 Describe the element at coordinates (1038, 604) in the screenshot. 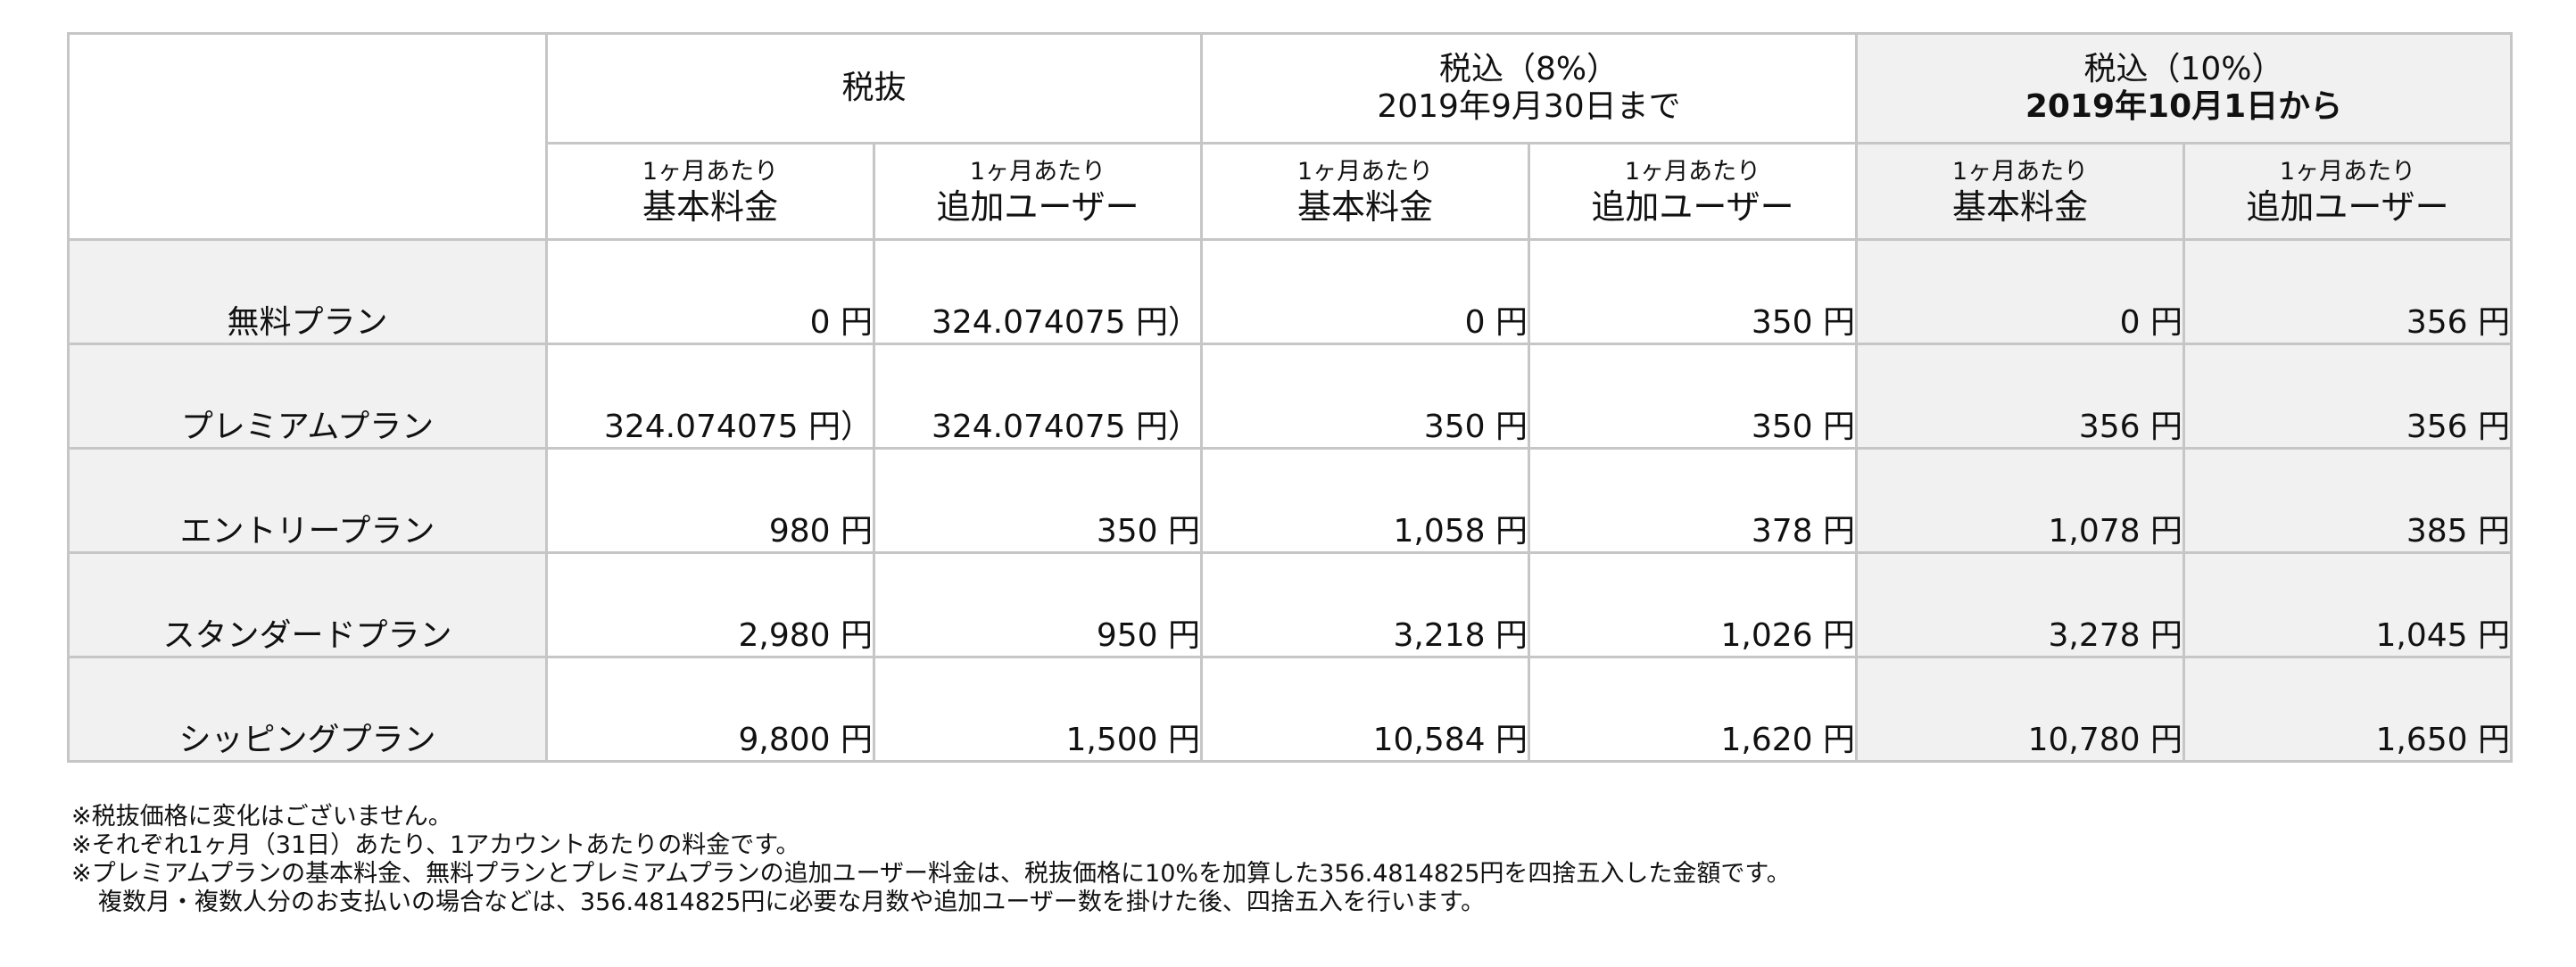

I see `price-cell: 950 円` at that location.